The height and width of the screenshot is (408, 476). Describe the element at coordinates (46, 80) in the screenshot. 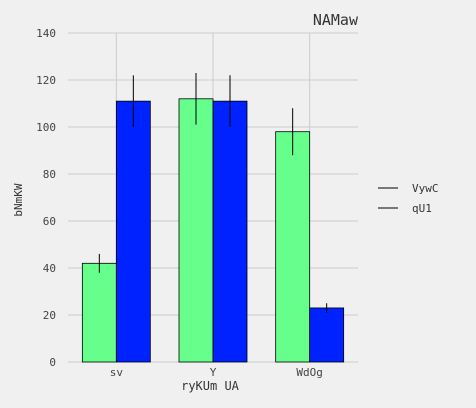

I see `y-tick-label: 120` at that location.